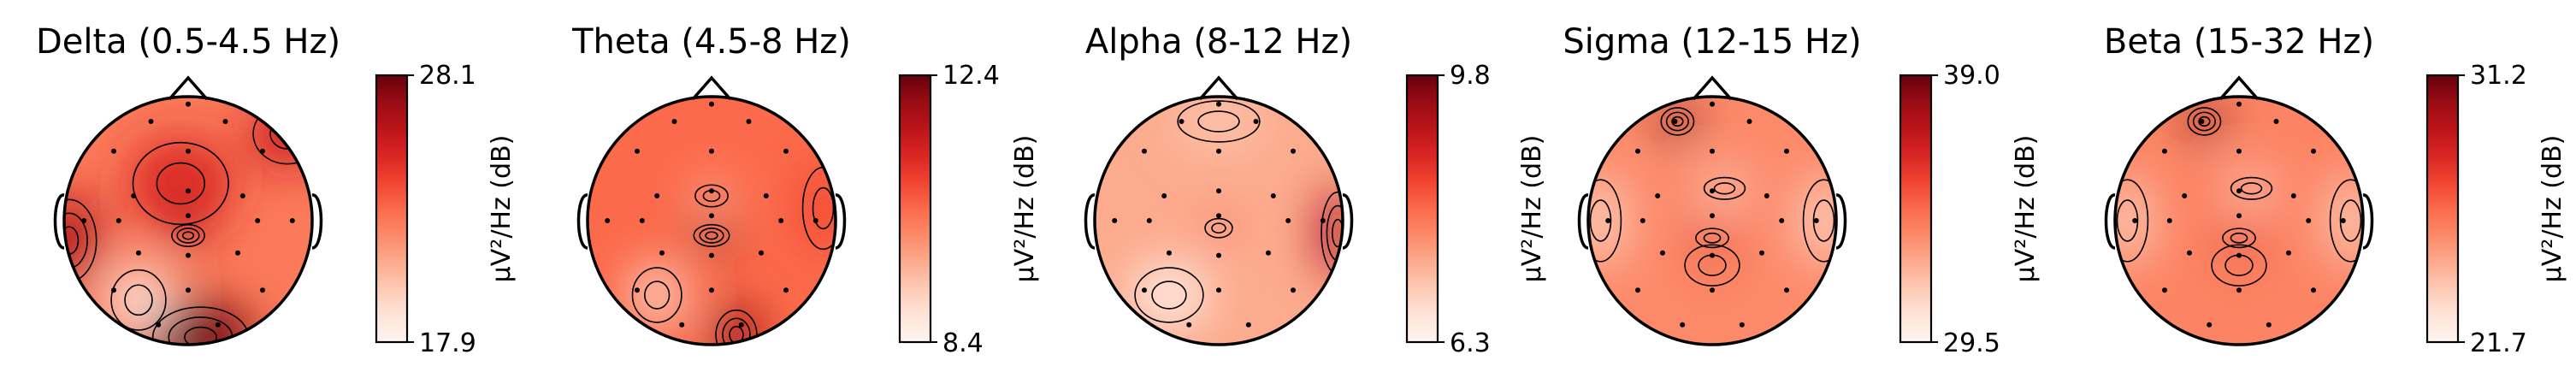  What do you see at coordinates (971, 76) in the screenshot?
I see `colorbar-max-label: 12.4` at bounding box center [971, 76].